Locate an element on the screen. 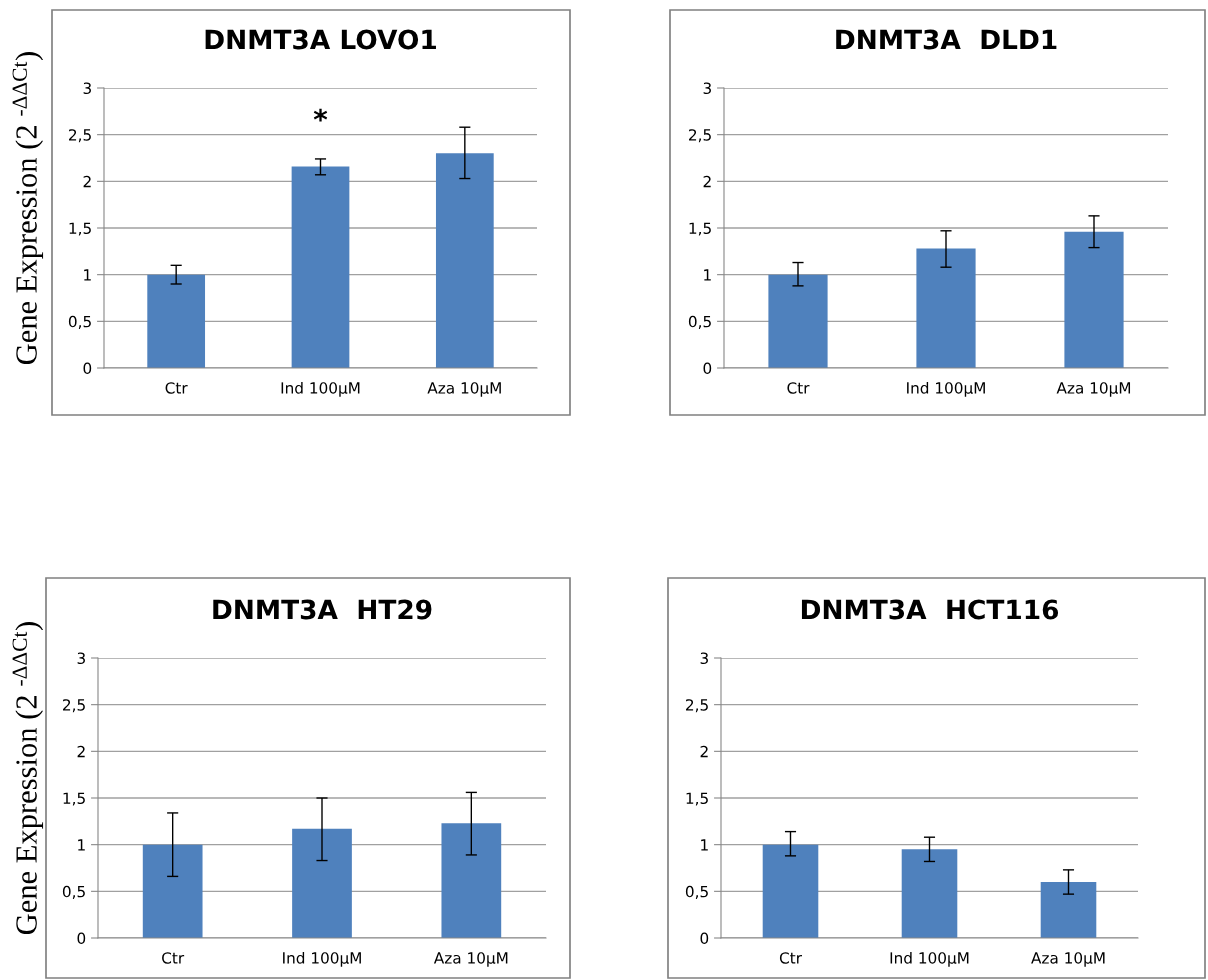  chart-title: DNMT3A HT29 is located at coordinates (322, 609).